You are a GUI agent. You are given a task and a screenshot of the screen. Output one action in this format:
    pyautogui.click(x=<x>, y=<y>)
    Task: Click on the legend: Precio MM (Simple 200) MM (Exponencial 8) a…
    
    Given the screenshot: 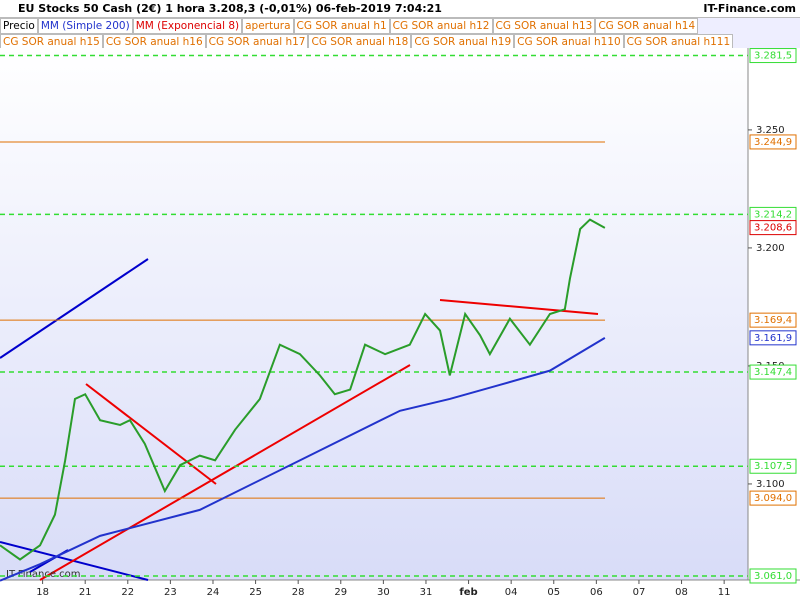 What is the action you would take?
    pyautogui.click(x=400, y=33)
    